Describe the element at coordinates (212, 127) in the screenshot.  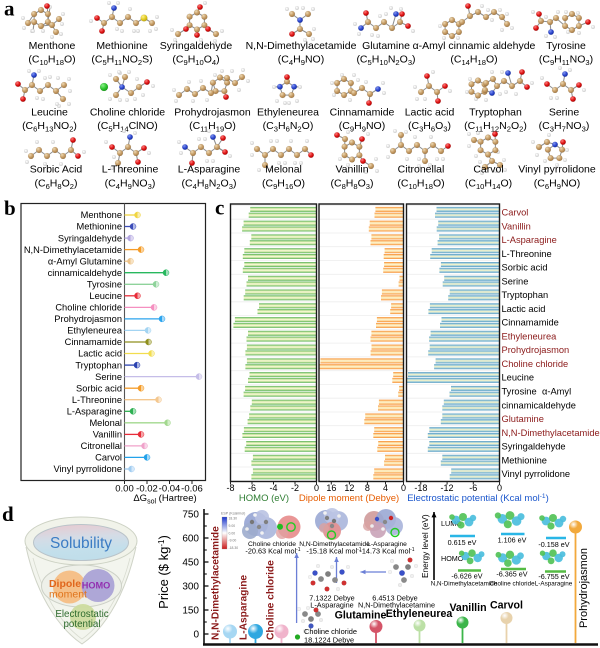
I see `svg-text: (C11​H19​O)` at that location.